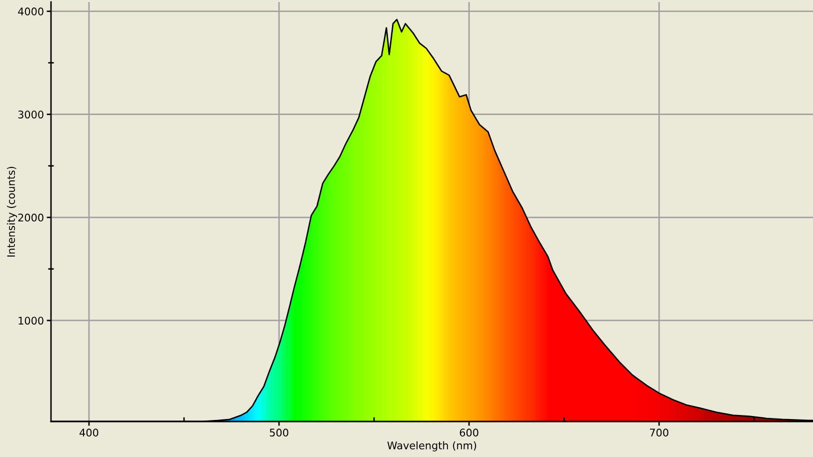 The image size is (813, 457). Describe the element at coordinates (469, 432) in the screenshot. I see `x-tick-label: 600` at that location.